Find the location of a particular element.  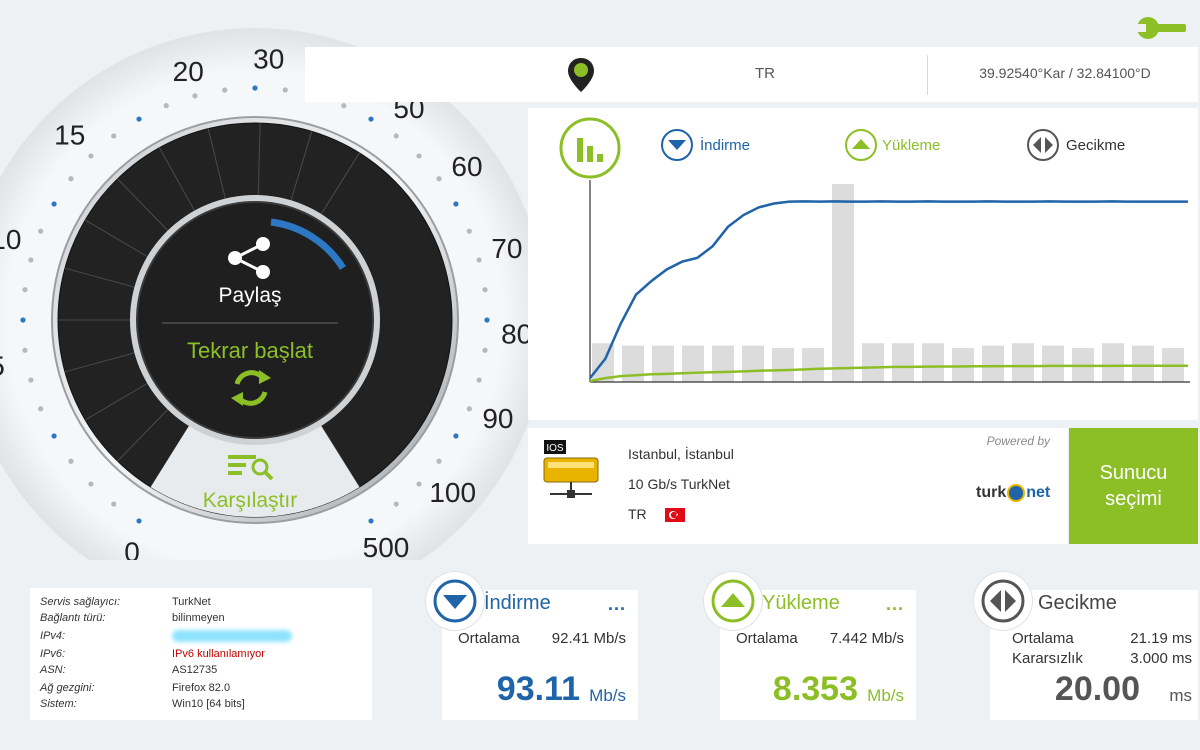

legend-download: İndirme is located at coordinates (705, 145).